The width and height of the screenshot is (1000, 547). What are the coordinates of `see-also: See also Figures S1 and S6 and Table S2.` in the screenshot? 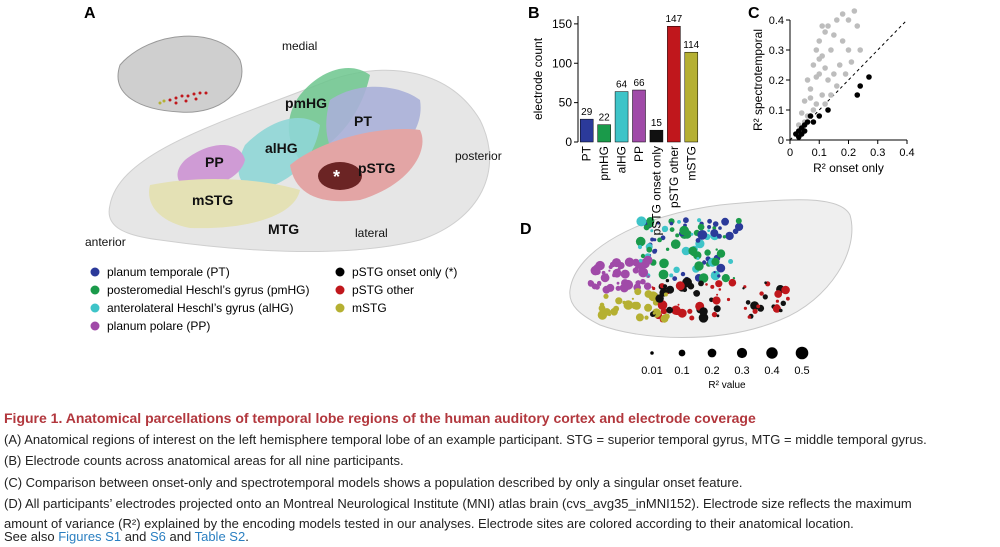 It's located at (126, 536).